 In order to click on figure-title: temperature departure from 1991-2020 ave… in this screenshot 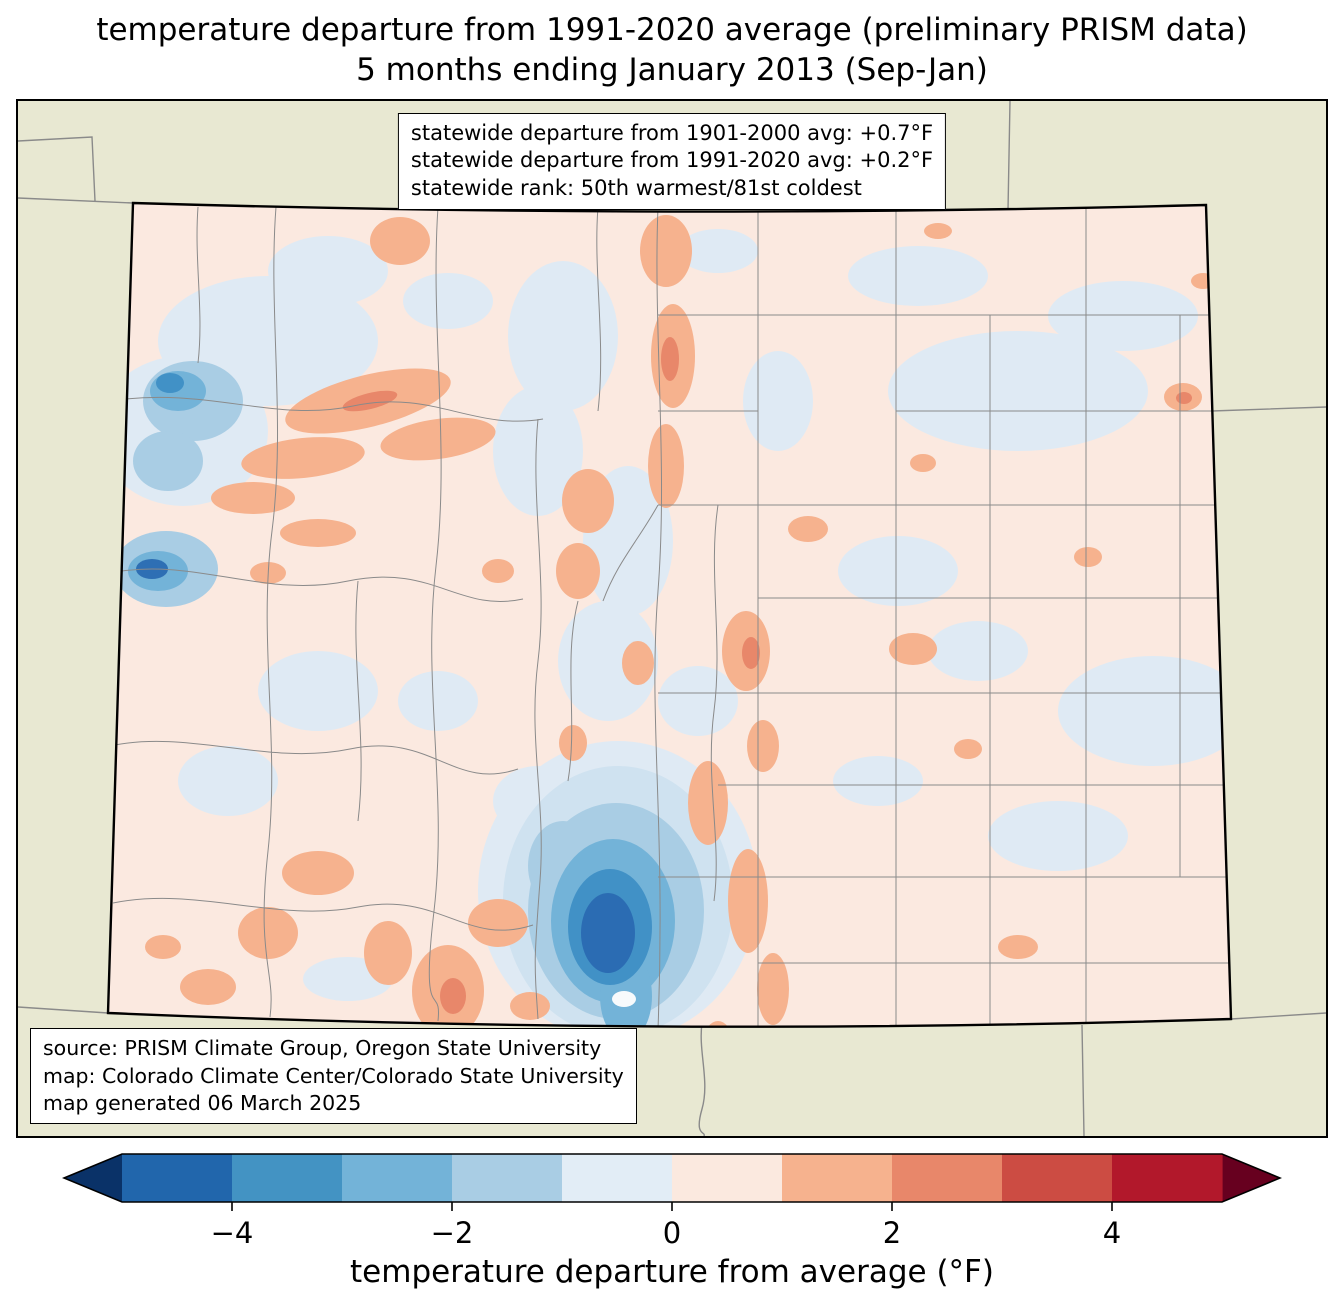, I will do `click(672, 45)`.